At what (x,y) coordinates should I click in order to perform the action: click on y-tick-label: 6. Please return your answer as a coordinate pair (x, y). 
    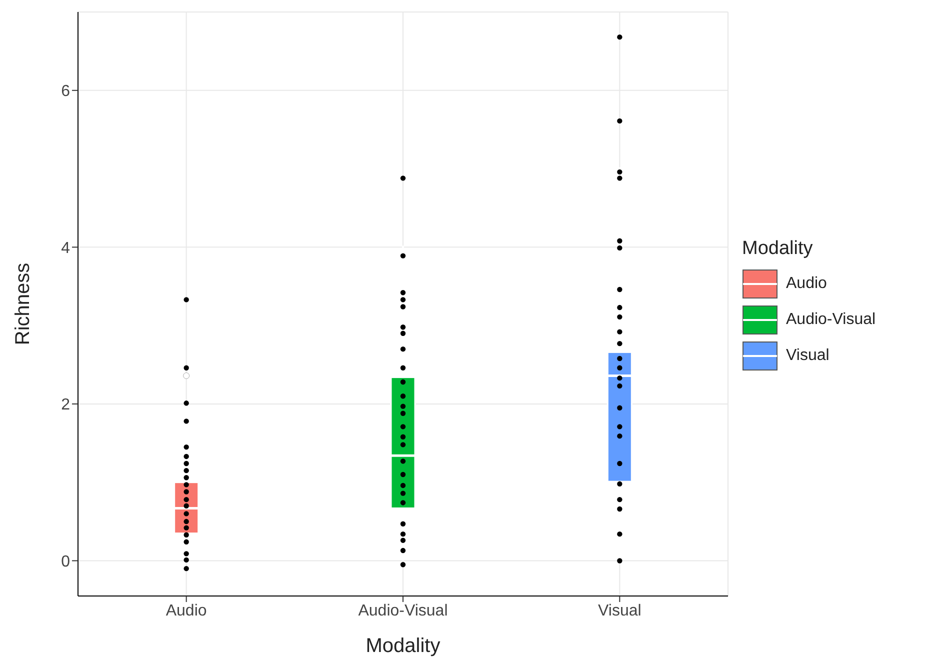
    Looking at the image, I should click on (65, 91).